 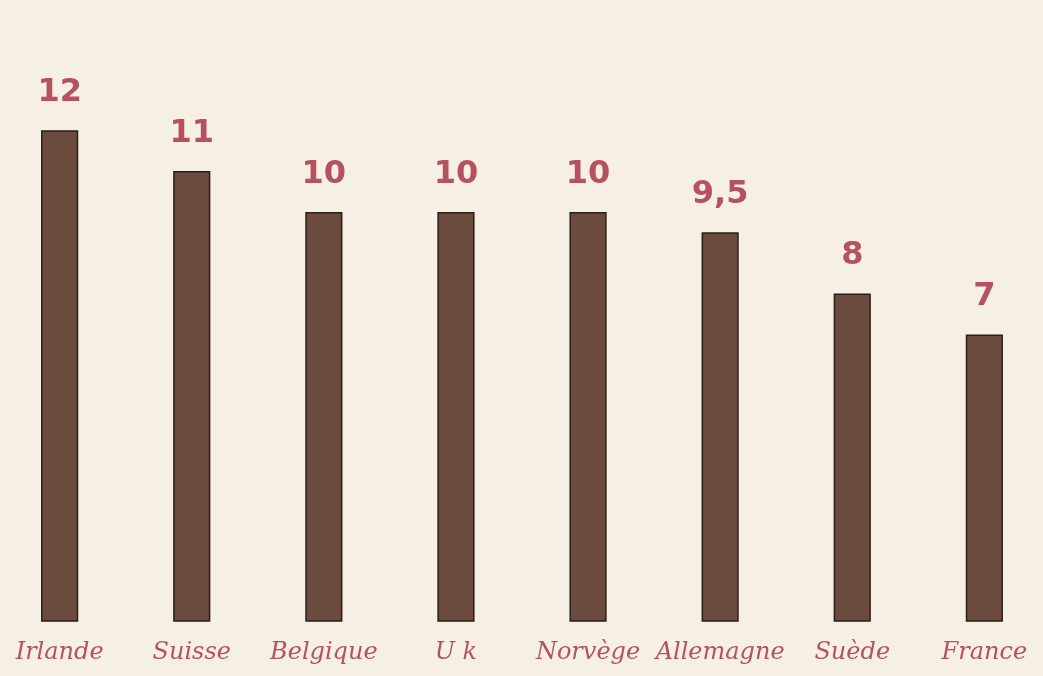 I want to click on x-tick-label: Suisse, so click(x=191, y=650).